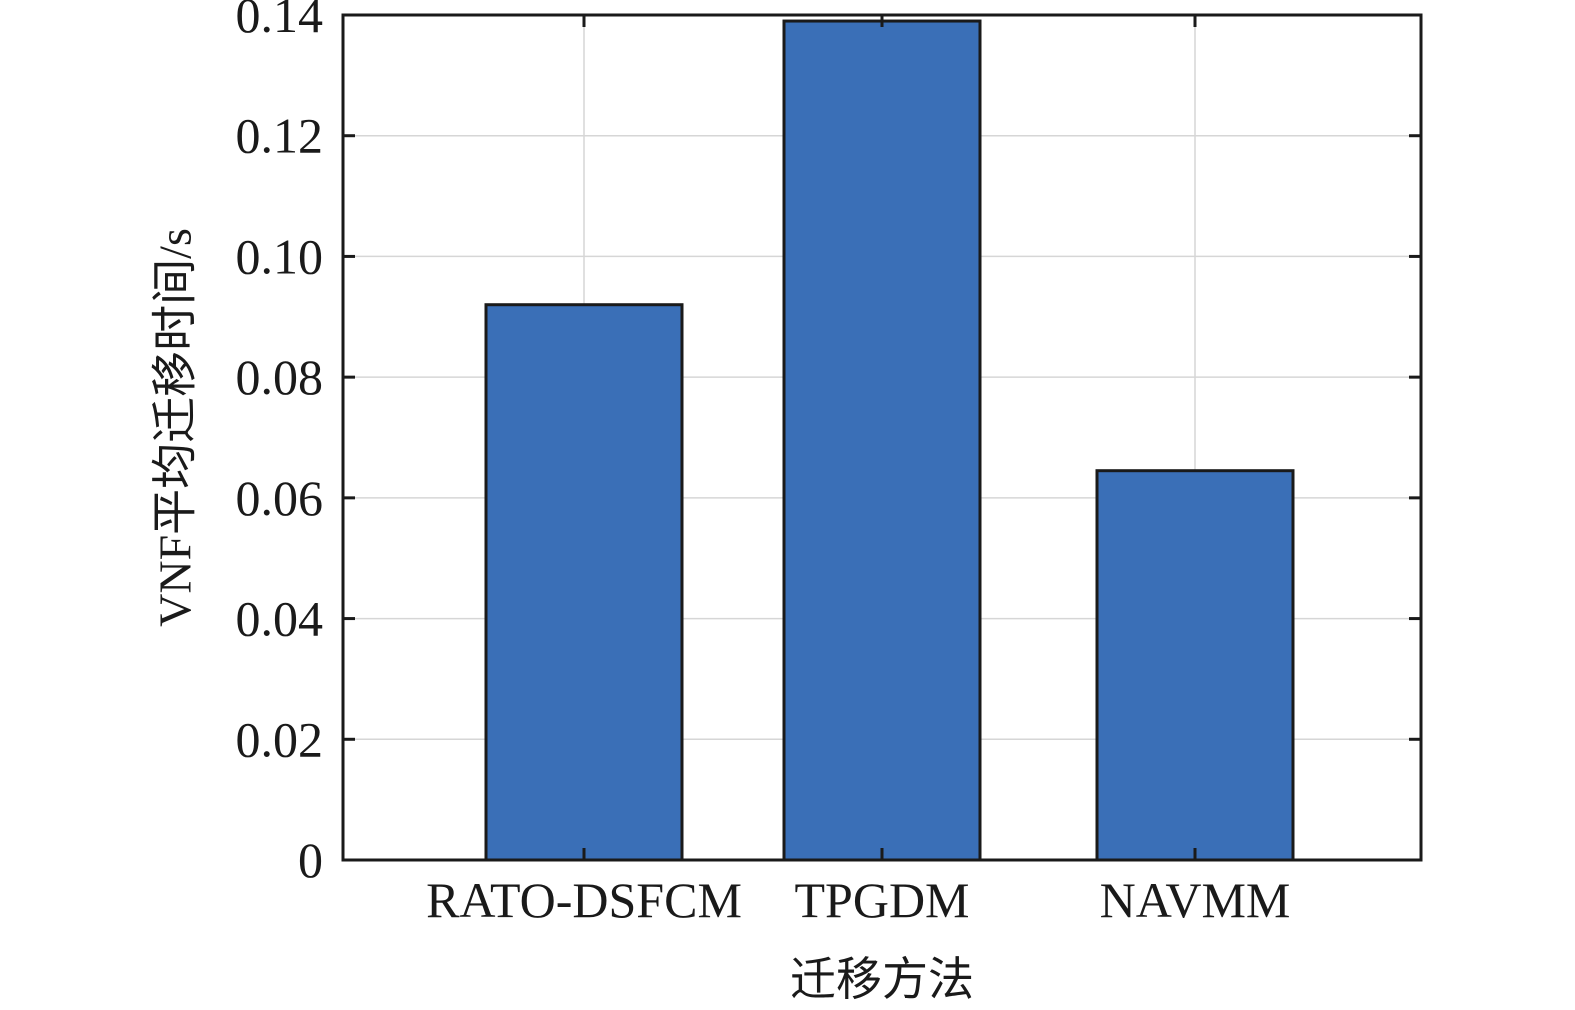  I want to click on y-tick-labels: 0 0.02 0.04 0.06 0.08 0.10 0.12 0.14, so click(280, 444).